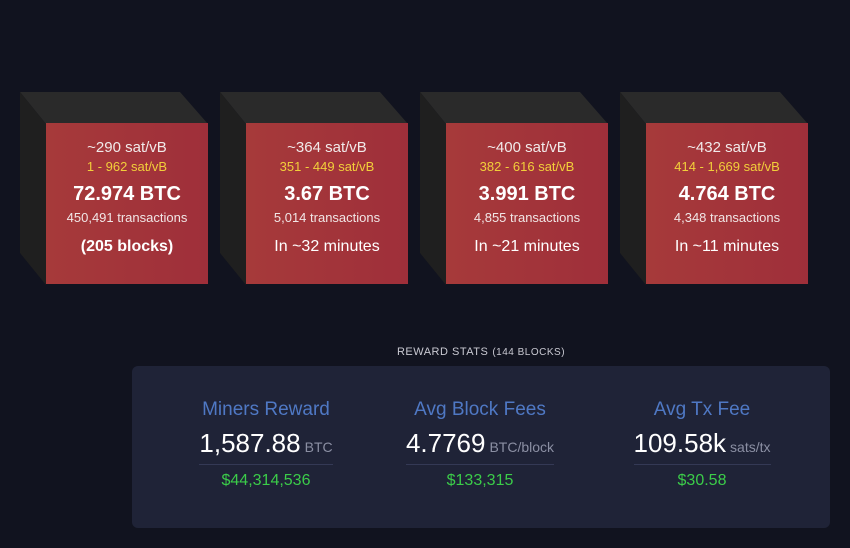  I want to click on transaction-count: 450,491 transactions, so click(127, 217).